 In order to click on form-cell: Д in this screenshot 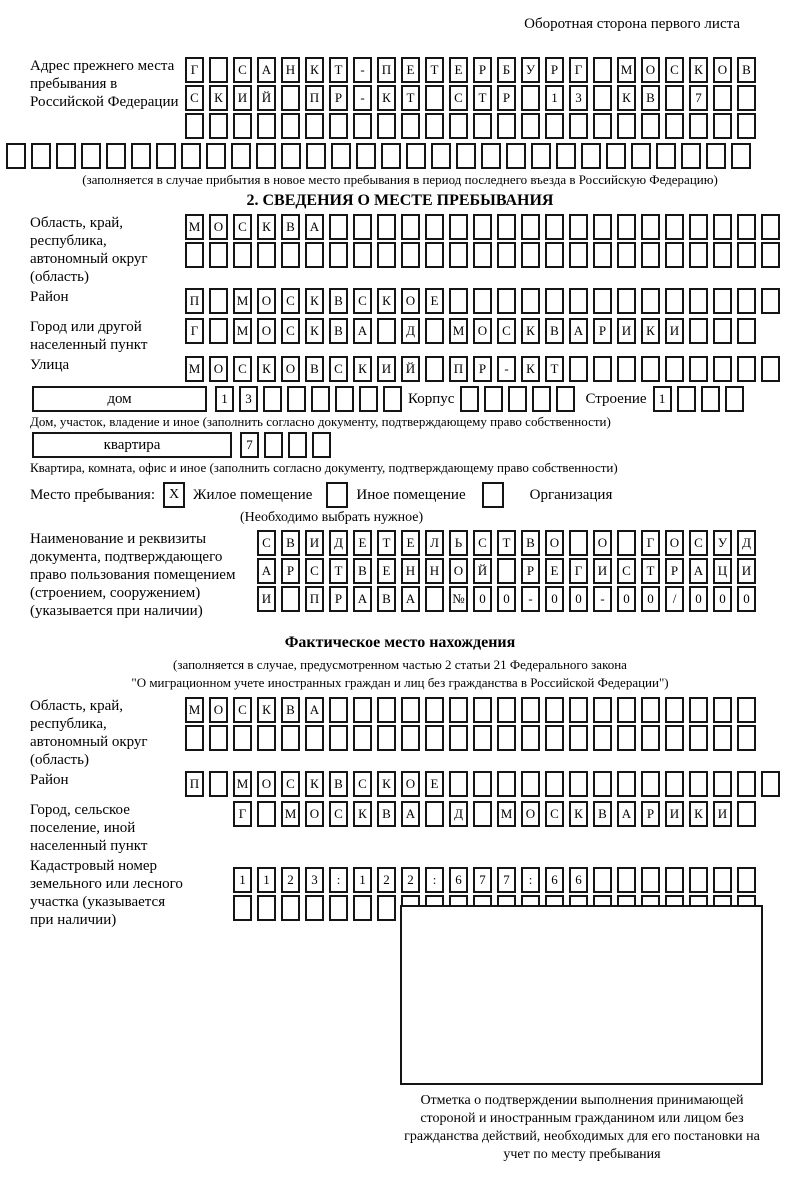, I will do `click(458, 814)`.